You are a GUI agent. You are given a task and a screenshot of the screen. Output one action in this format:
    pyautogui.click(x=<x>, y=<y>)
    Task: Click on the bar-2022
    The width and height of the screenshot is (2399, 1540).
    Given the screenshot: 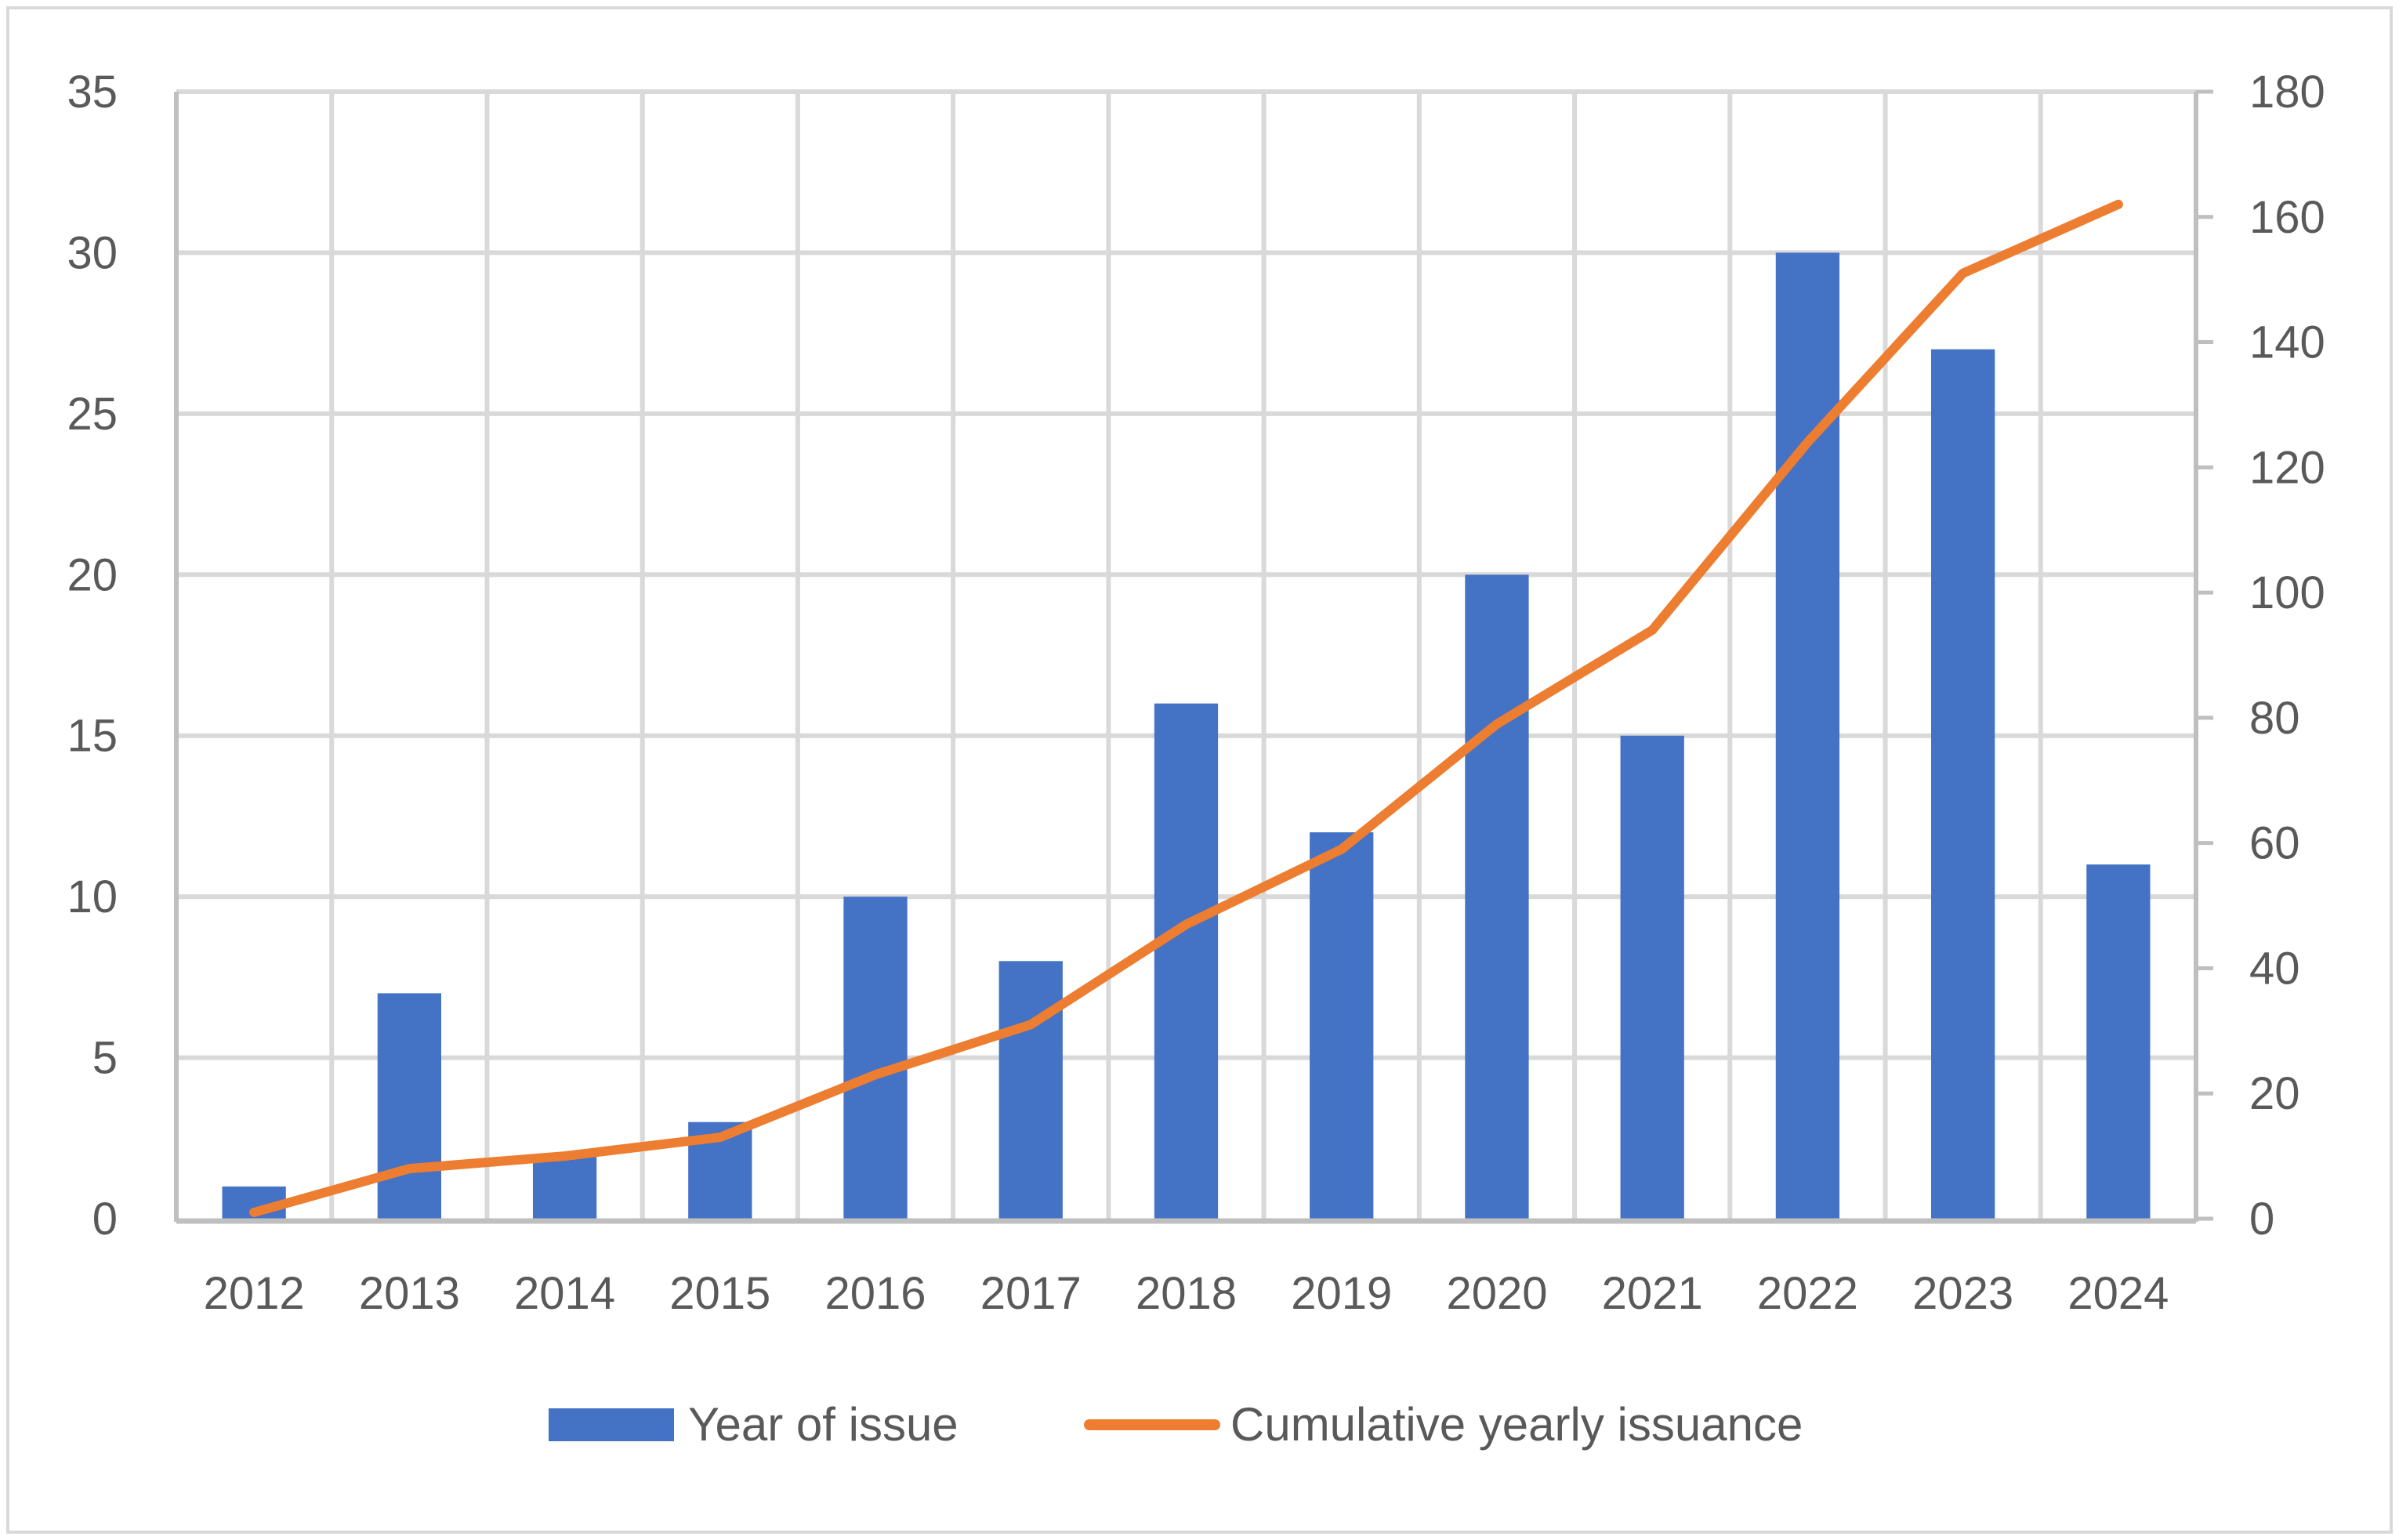 What is the action you would take?
    pyautogui.click(x=1807, y=735)
    